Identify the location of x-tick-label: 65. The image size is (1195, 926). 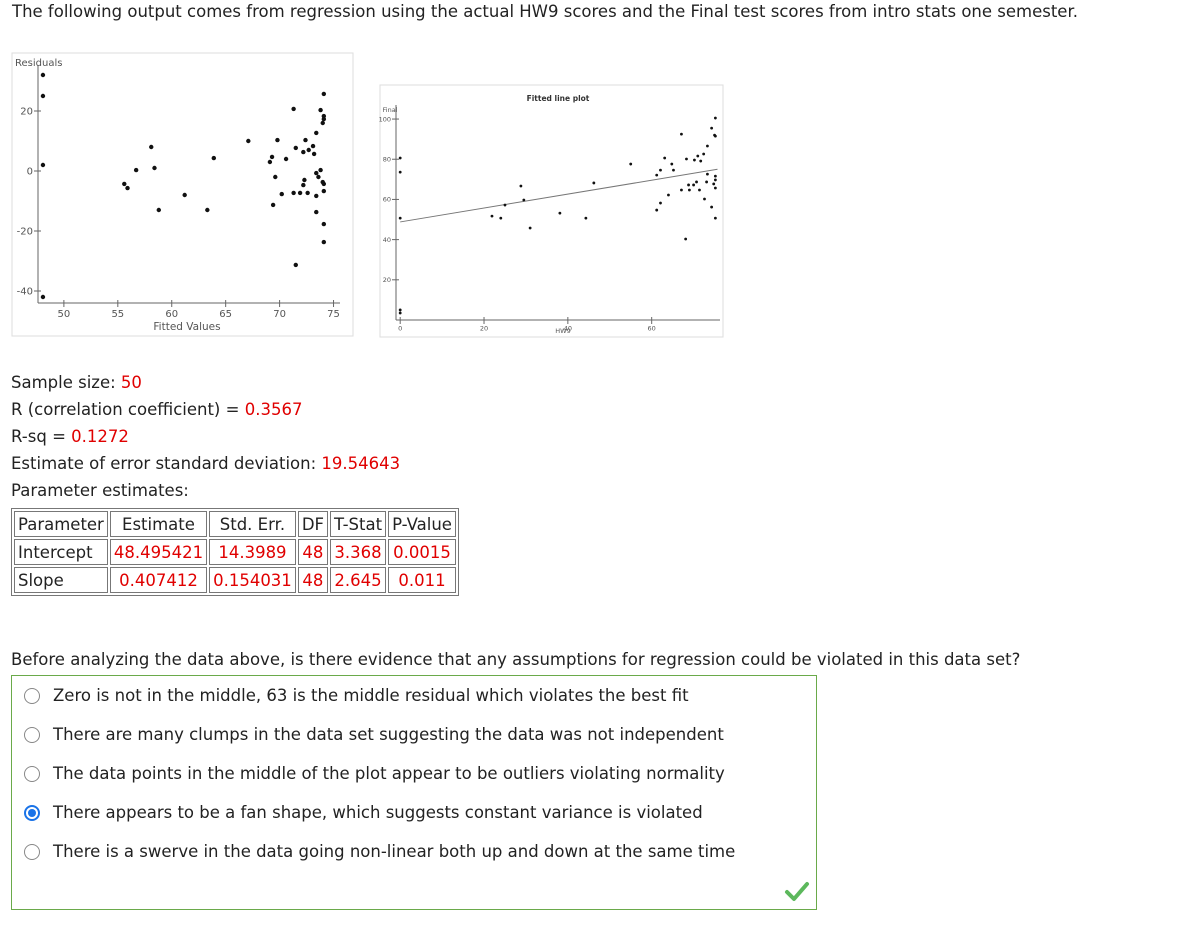
(225, 314).